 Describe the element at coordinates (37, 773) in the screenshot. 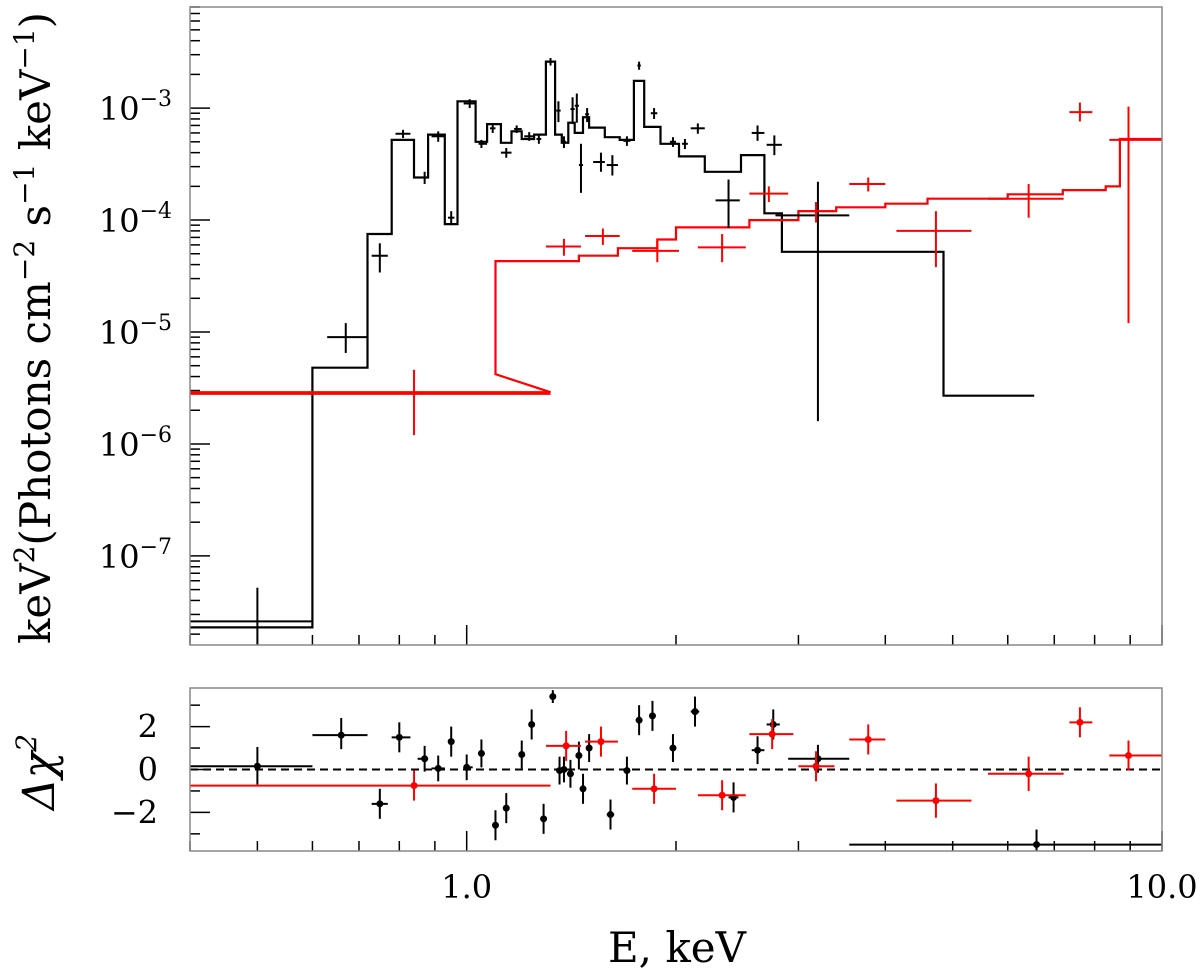

I see `residuals-y-axis-label: Δχ2` at that location.